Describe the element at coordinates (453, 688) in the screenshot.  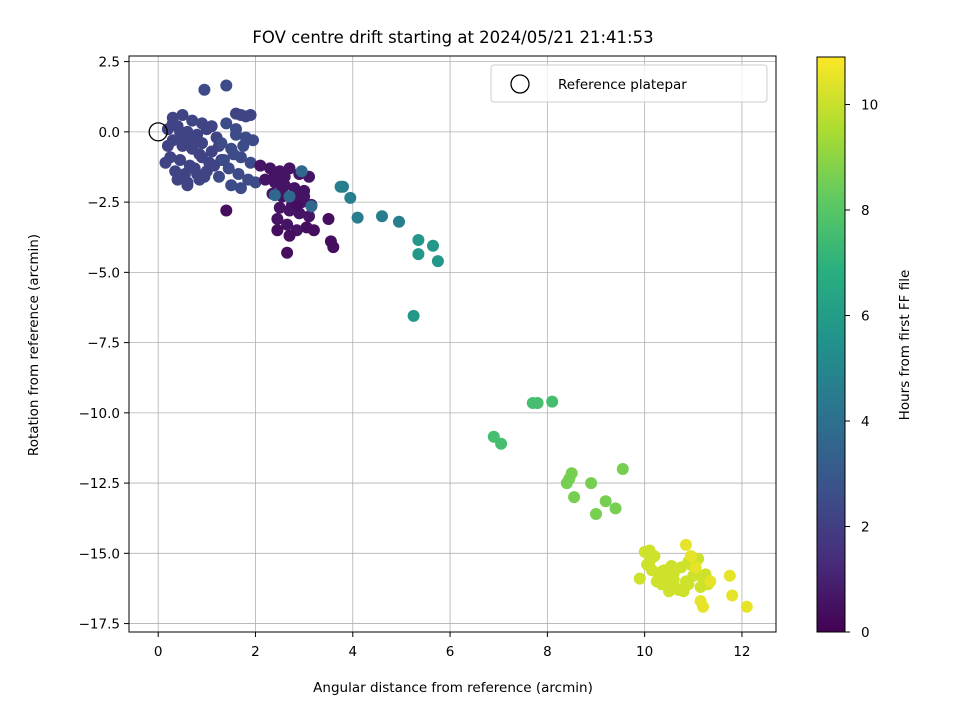
I see `x-axis-label: Angular distance from reference (arcmin)` at that location.